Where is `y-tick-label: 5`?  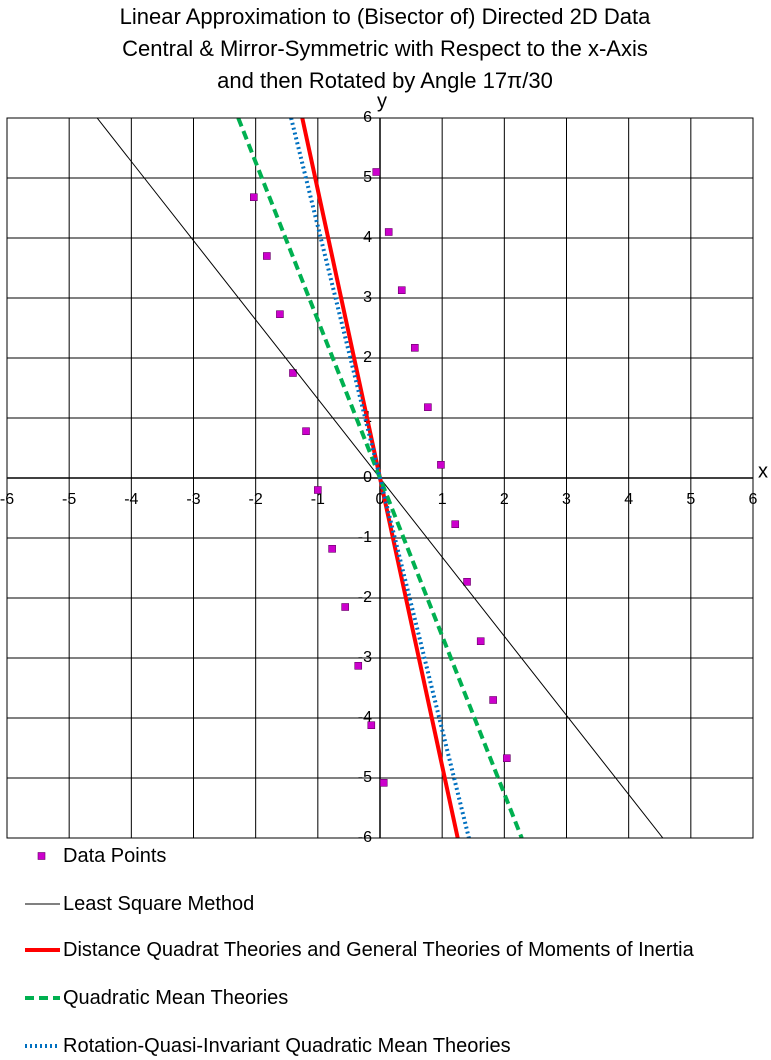 y-tick-label: 5 is located at coordinates (367, 177).